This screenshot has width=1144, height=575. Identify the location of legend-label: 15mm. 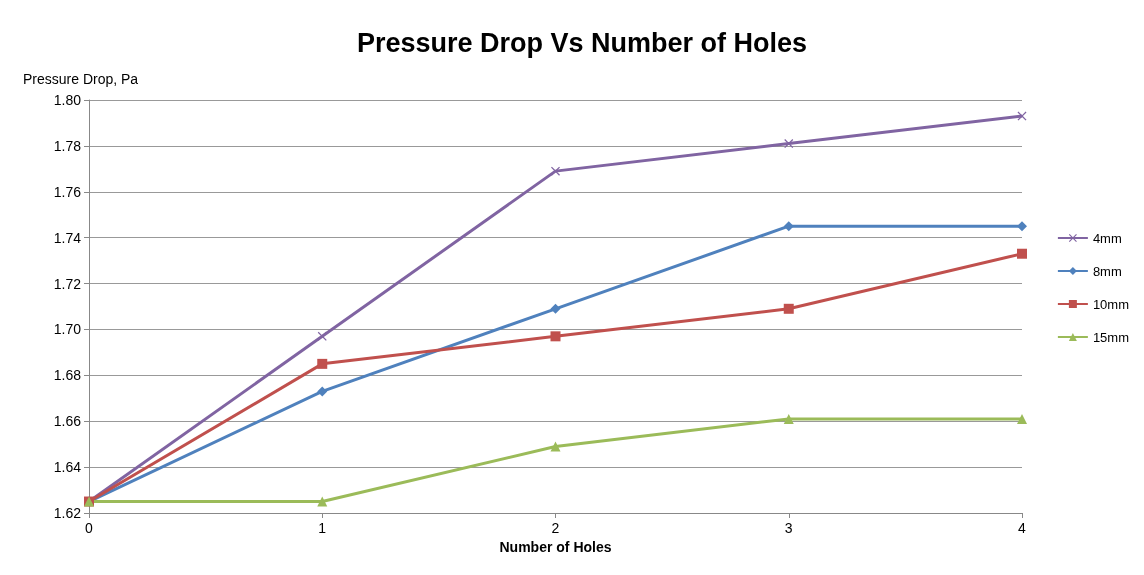
(1111, 337).